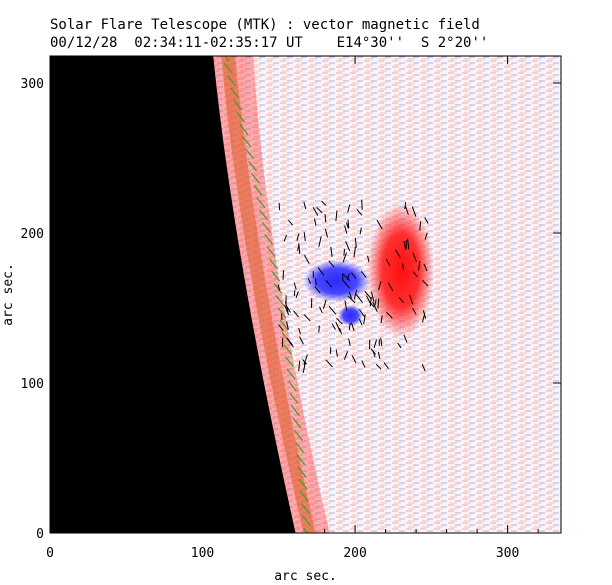 Image resolution: width=612 pixels, height=585 pixels. I want to click on y-tick-label: 200, so click(32, 234).